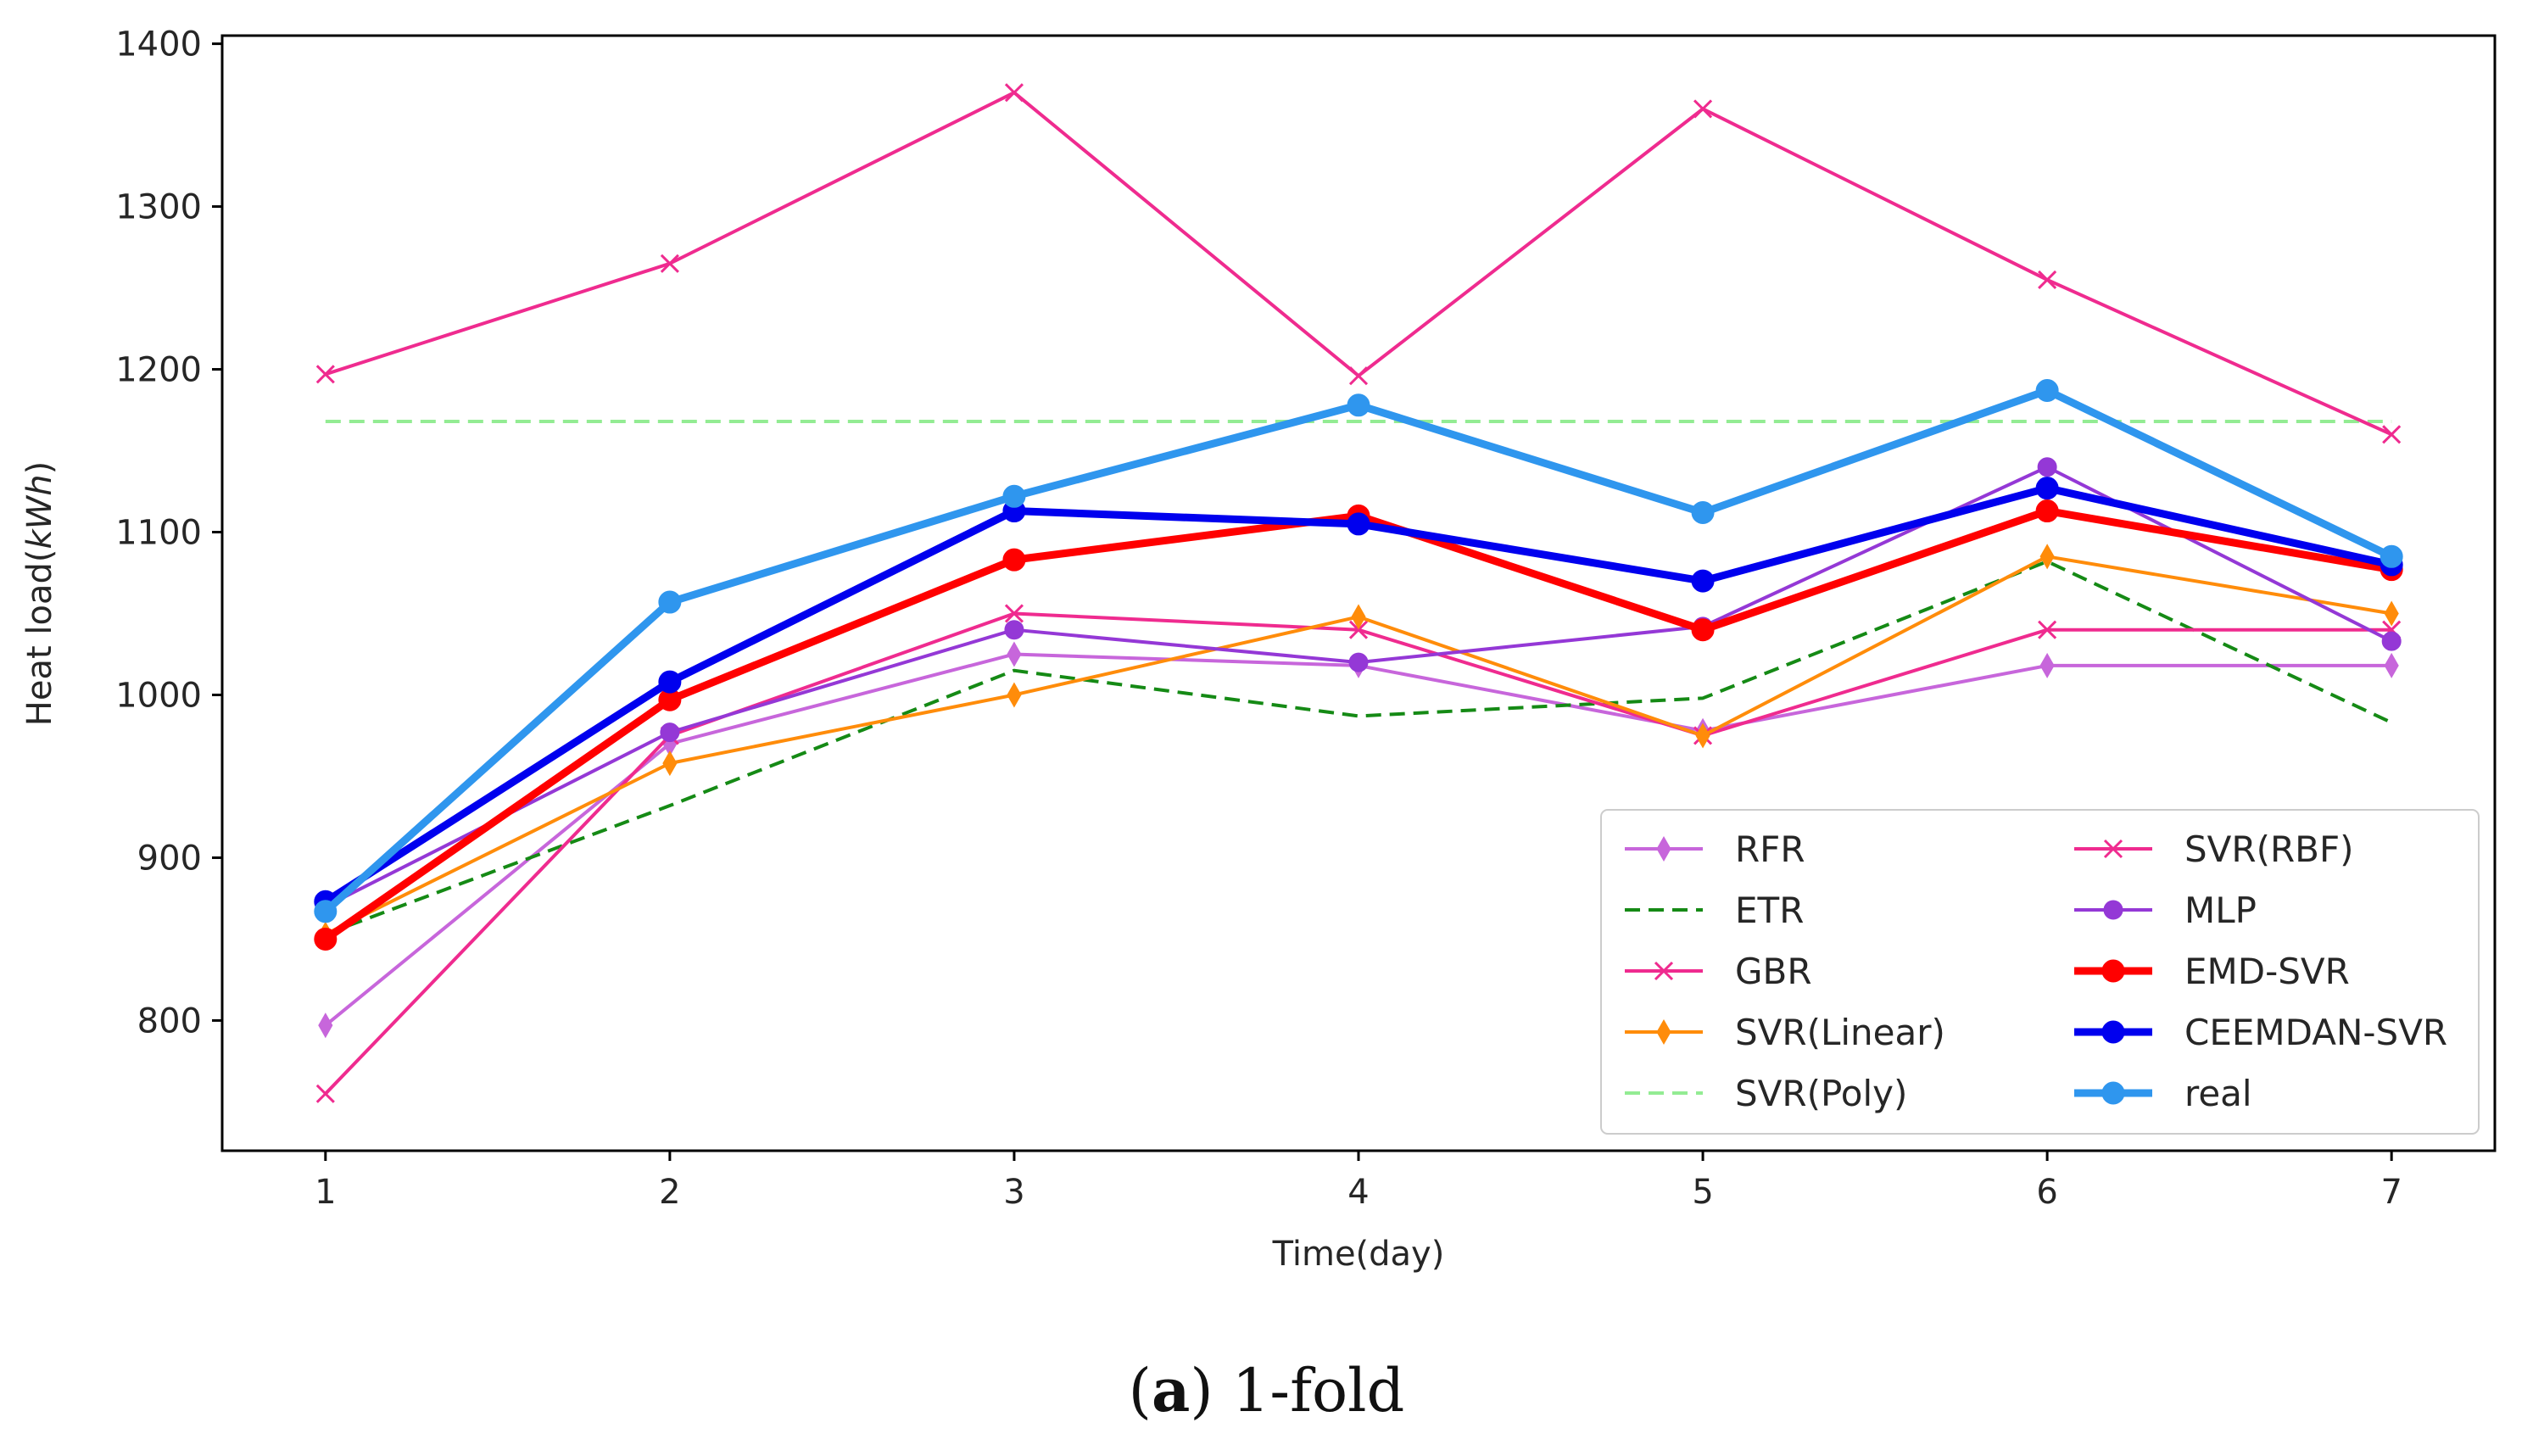 This screenshot has width=2533, height=1456. What do you see at coordinates (2267, 971) in the screenshot?
I see `legend-label: EMD-SVR` at bounding box center [2267, 971].